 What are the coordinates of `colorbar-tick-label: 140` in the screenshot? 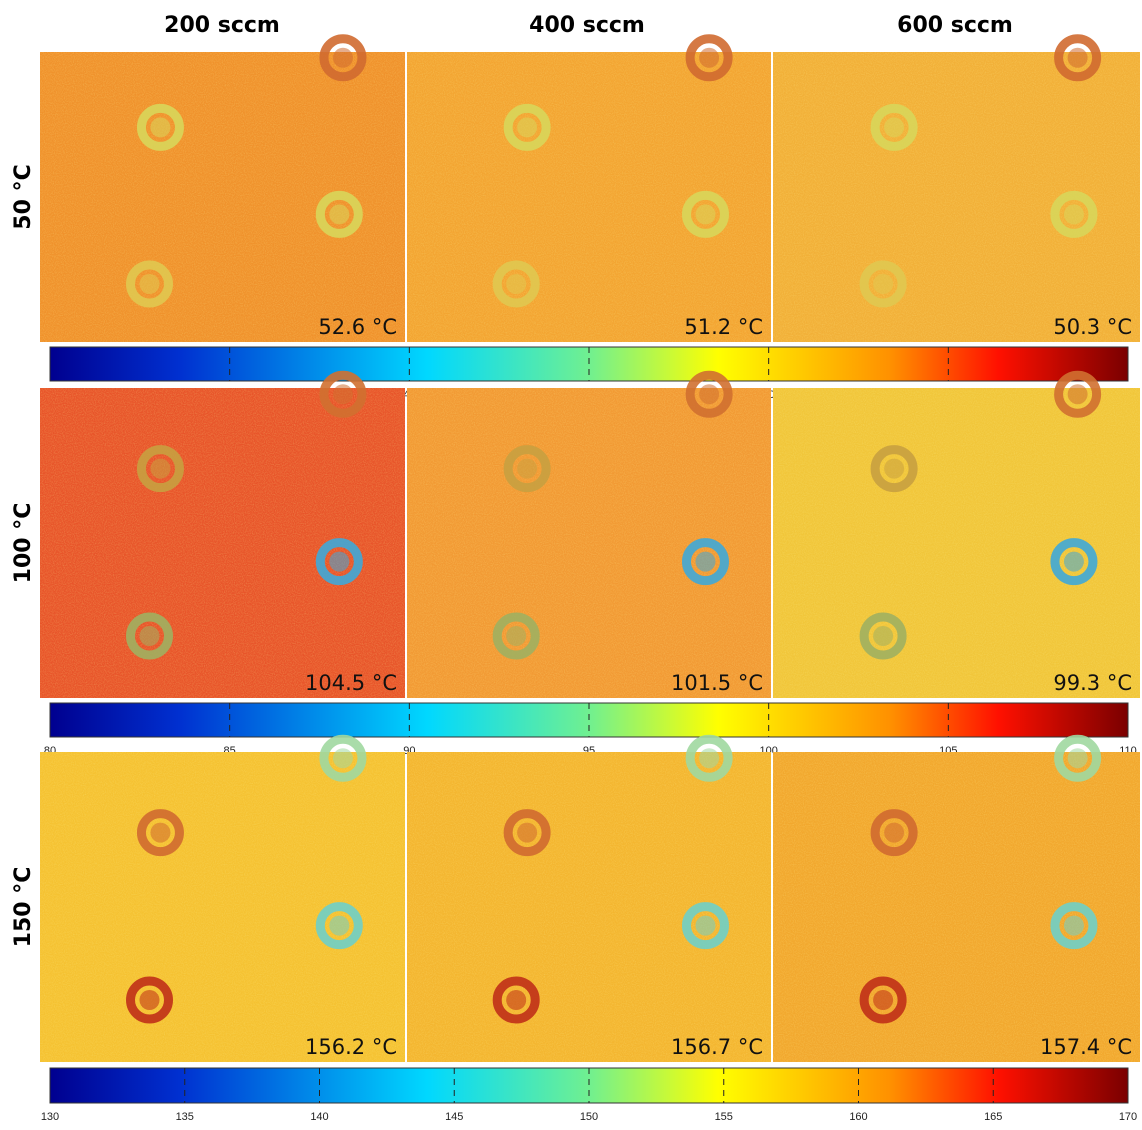 It's located at (319, 1117).